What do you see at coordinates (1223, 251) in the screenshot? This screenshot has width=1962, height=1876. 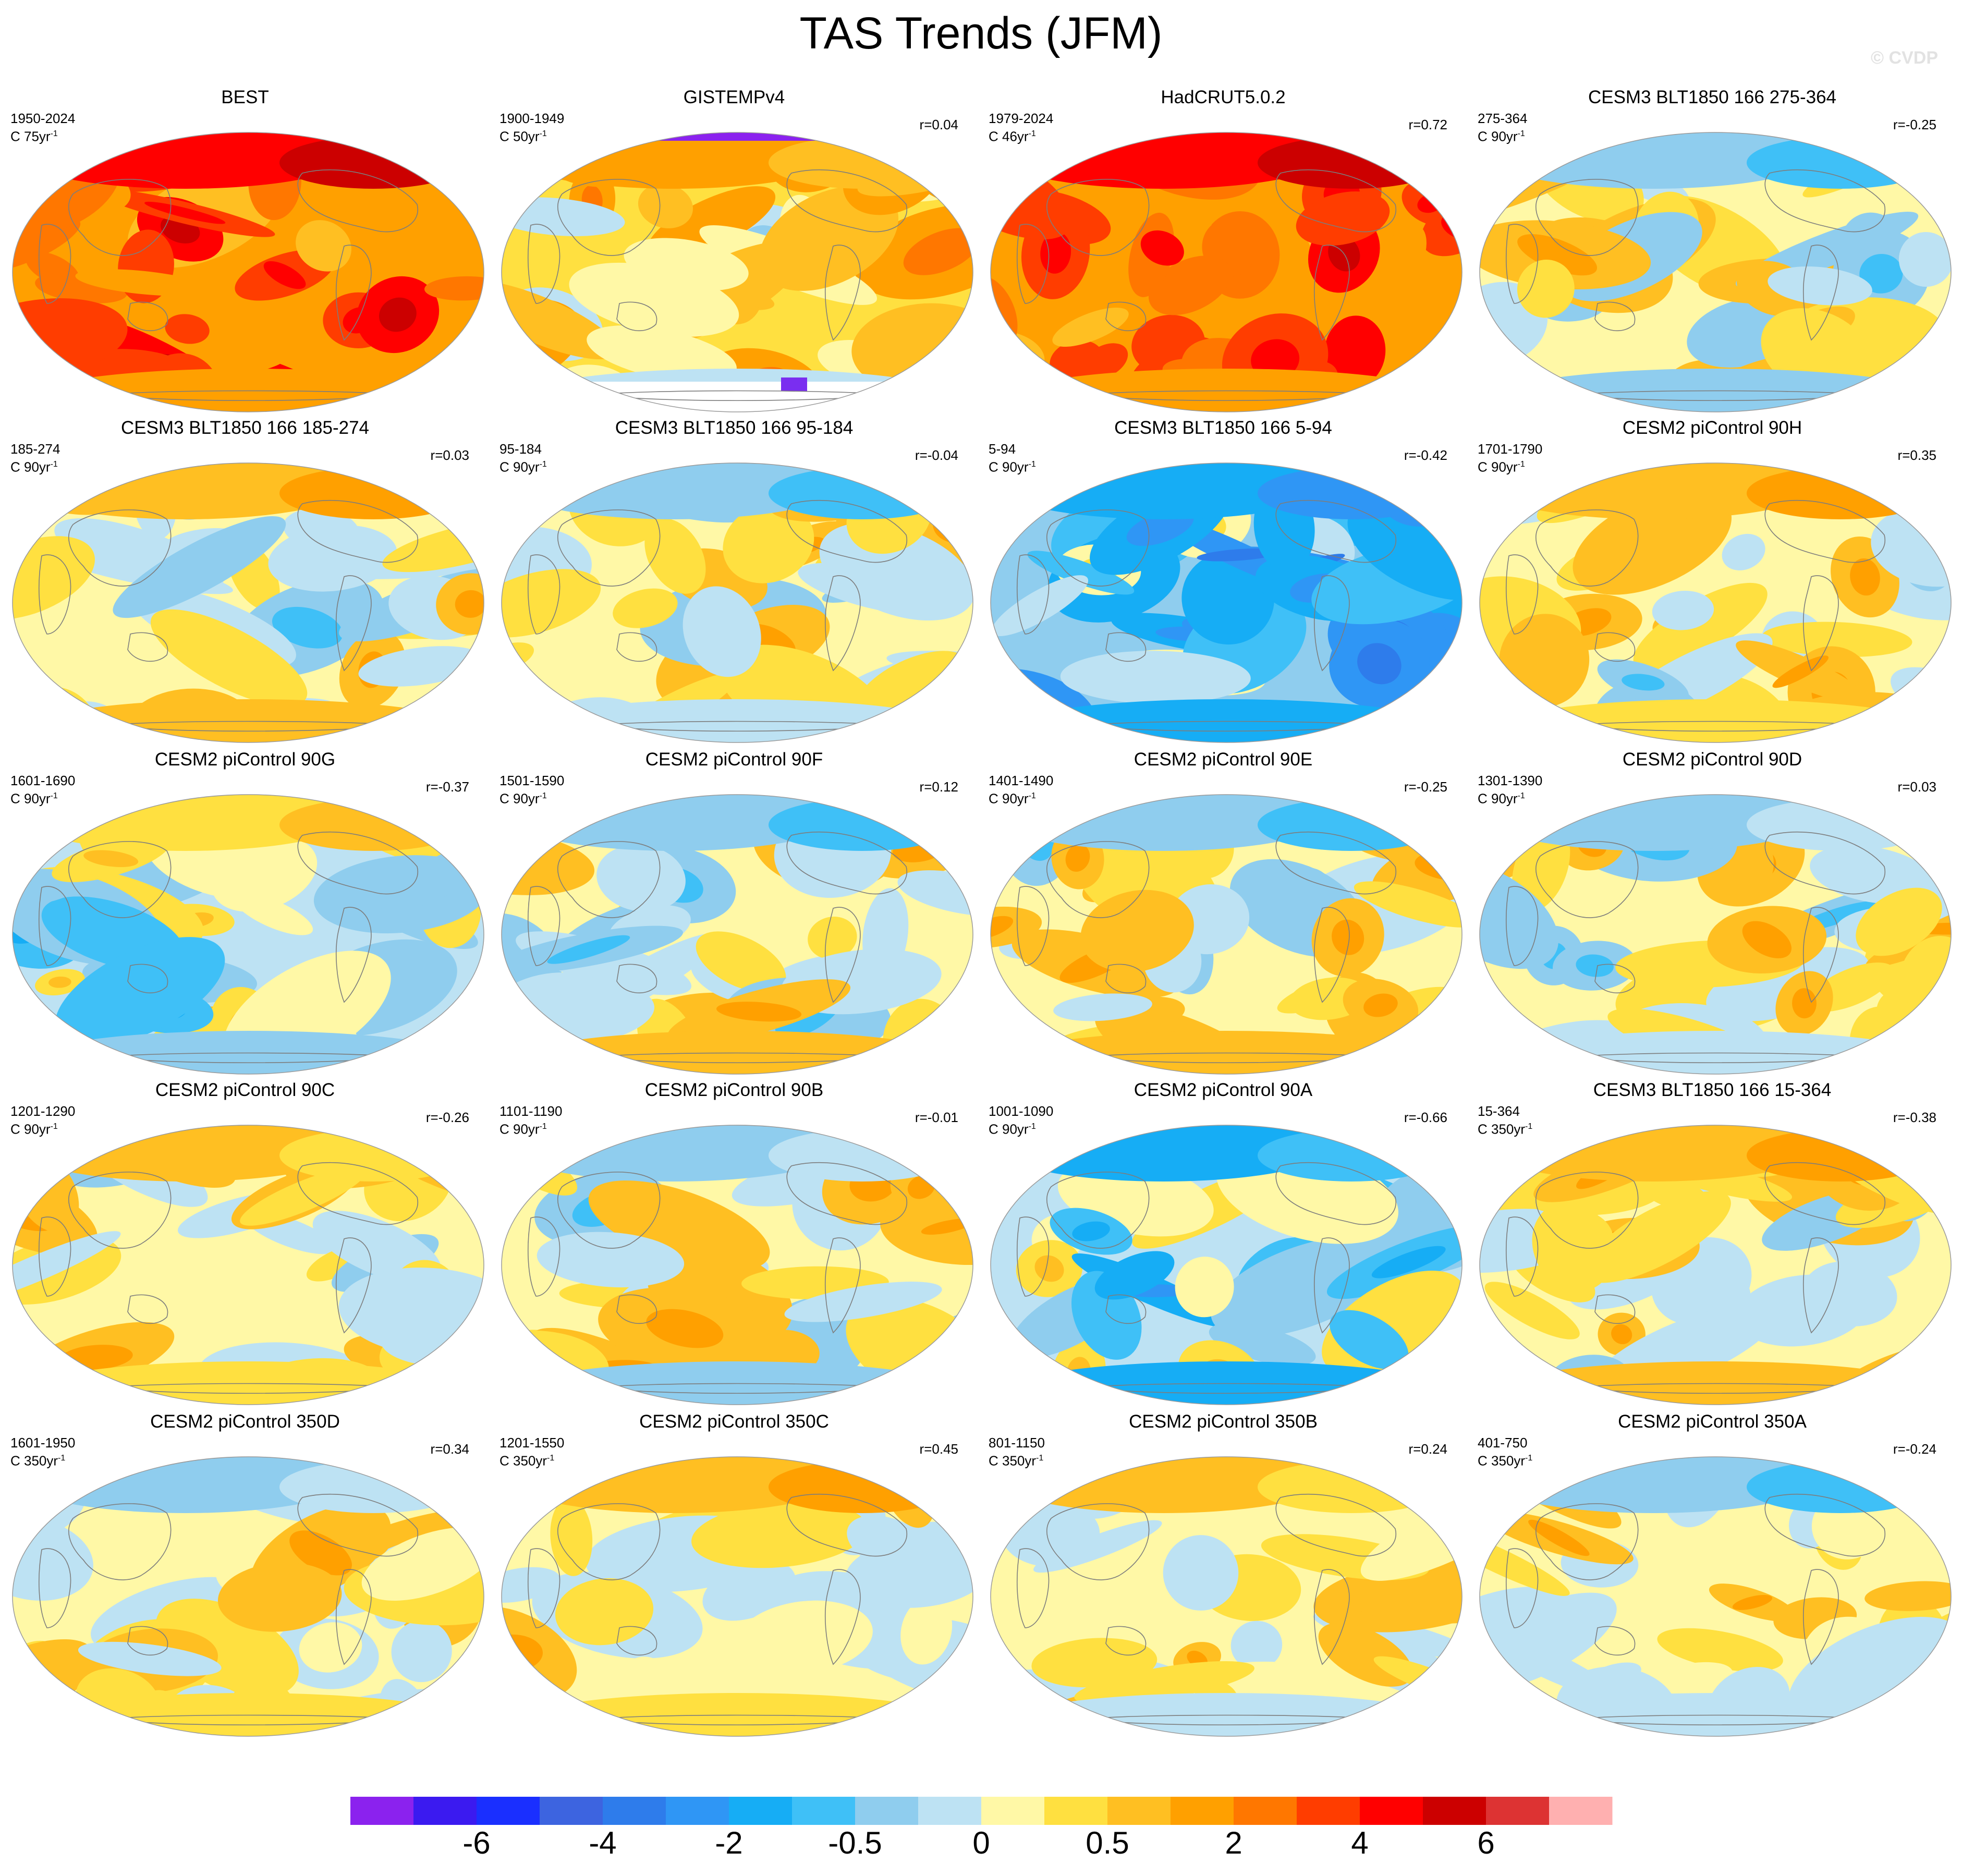 I see `map-panel: HadCRUT5.0.2 1979-2024 C 46yr-1 r=0.72` at bounding box center [1223, 251].